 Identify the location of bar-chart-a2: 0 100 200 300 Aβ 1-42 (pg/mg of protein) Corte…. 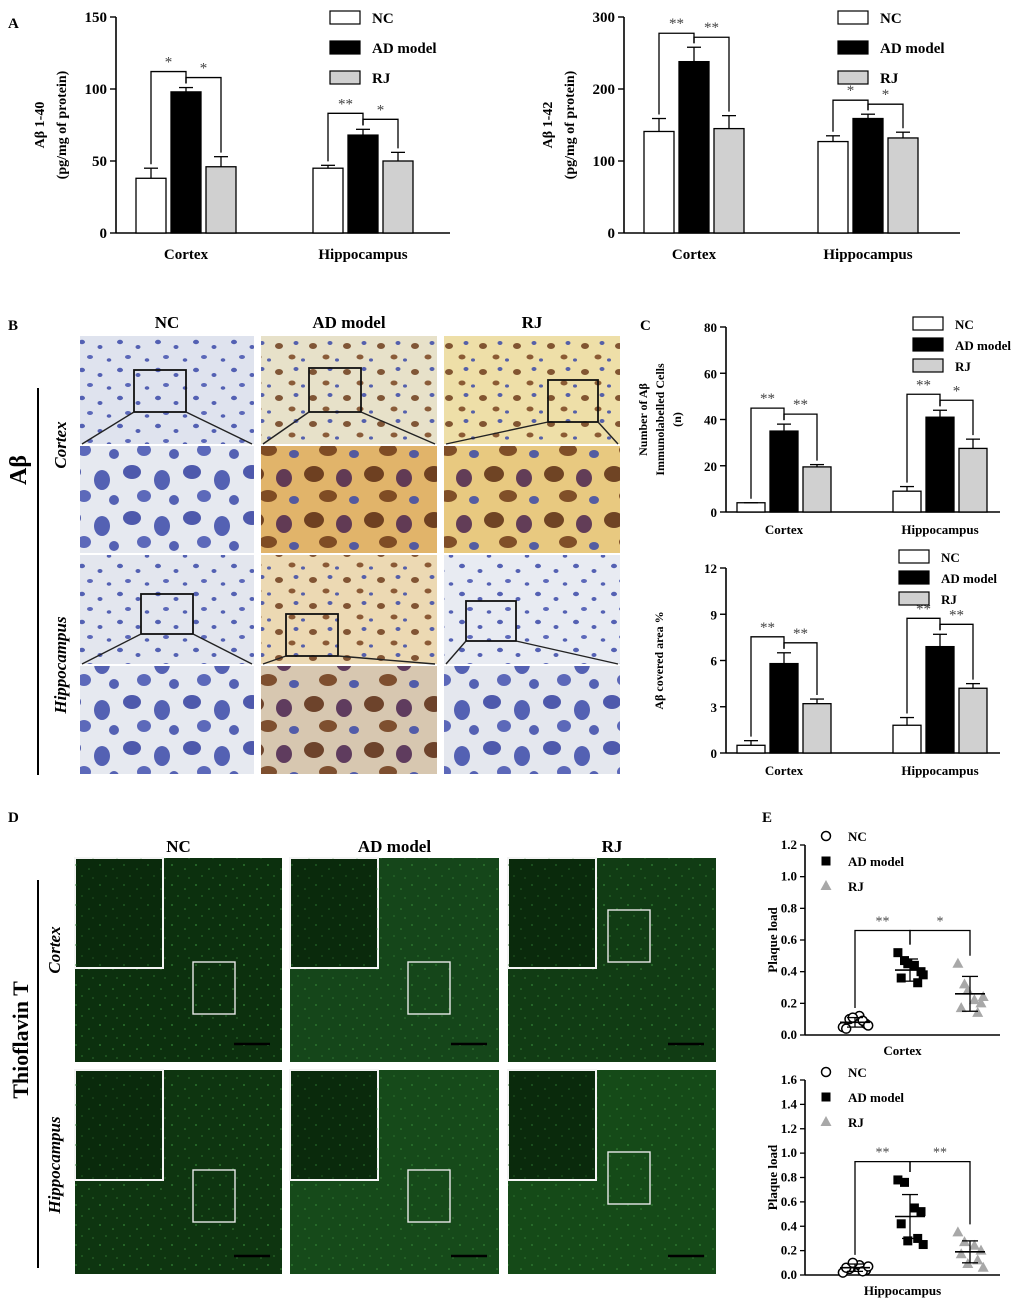
(750, 136).